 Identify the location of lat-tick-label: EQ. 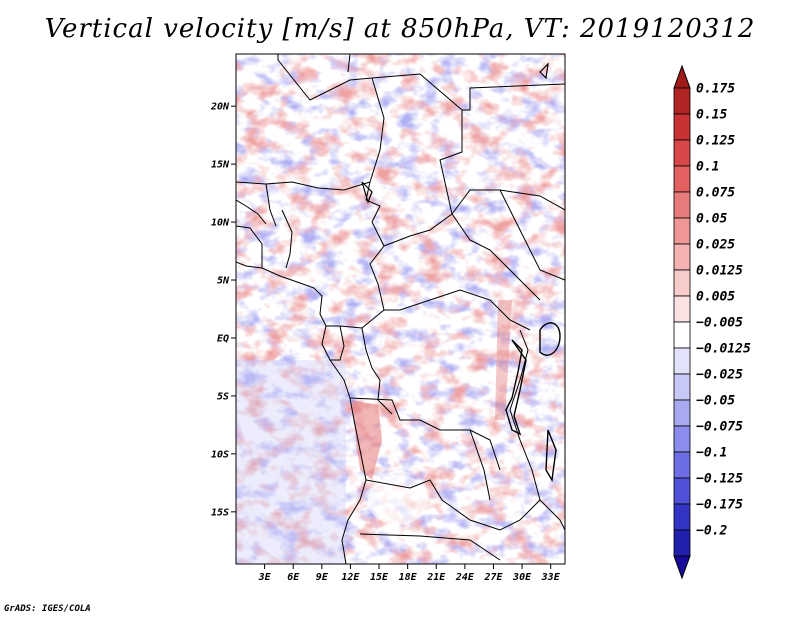
(223, 338).